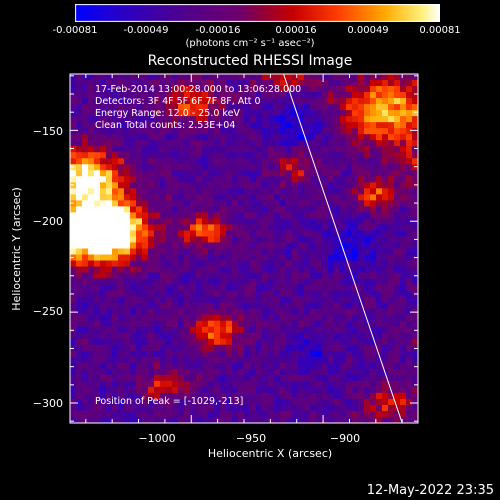 The width and height of the screenshot is (500, 500). What do you see at coordinates (368, 30) in the screenshot?
I see `colorbar-tick: 0.00049` at bounding box center [368, 30].